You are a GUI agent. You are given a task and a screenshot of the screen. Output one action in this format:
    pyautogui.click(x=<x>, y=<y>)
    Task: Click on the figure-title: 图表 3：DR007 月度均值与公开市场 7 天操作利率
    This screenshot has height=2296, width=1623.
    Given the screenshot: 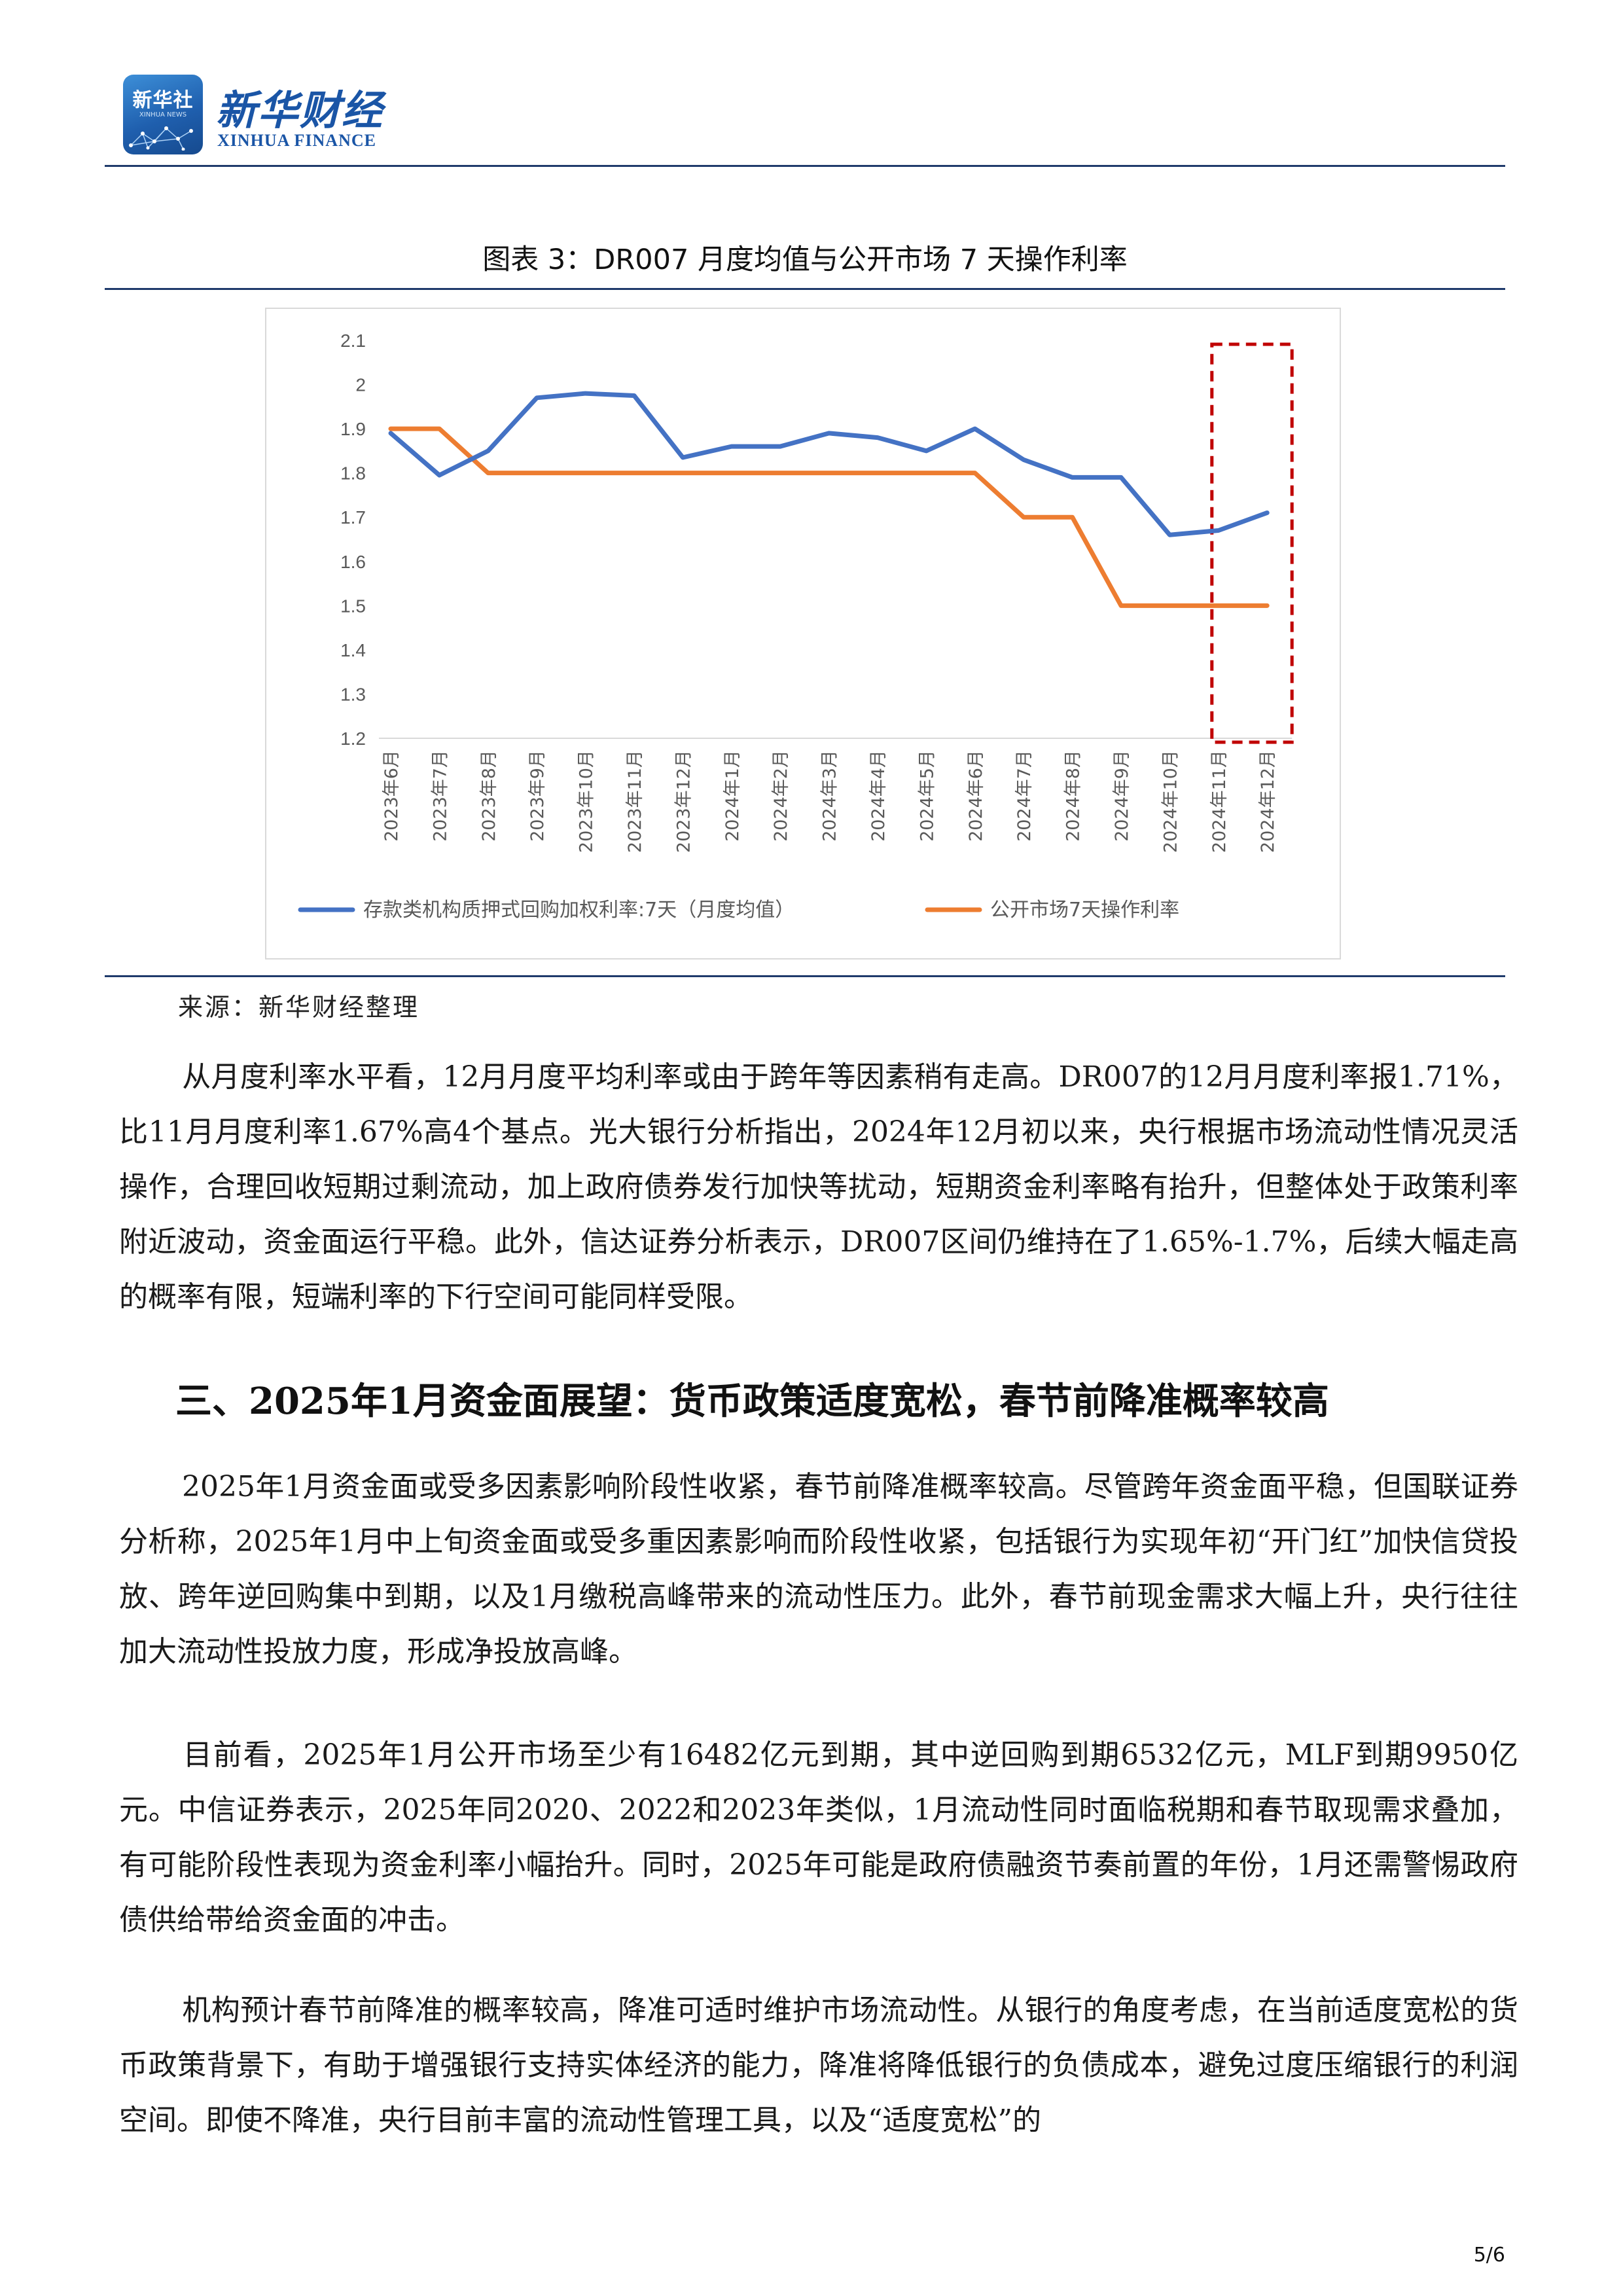 What is the action you would take?
    pyautogui.click(x=805, y=259)
    